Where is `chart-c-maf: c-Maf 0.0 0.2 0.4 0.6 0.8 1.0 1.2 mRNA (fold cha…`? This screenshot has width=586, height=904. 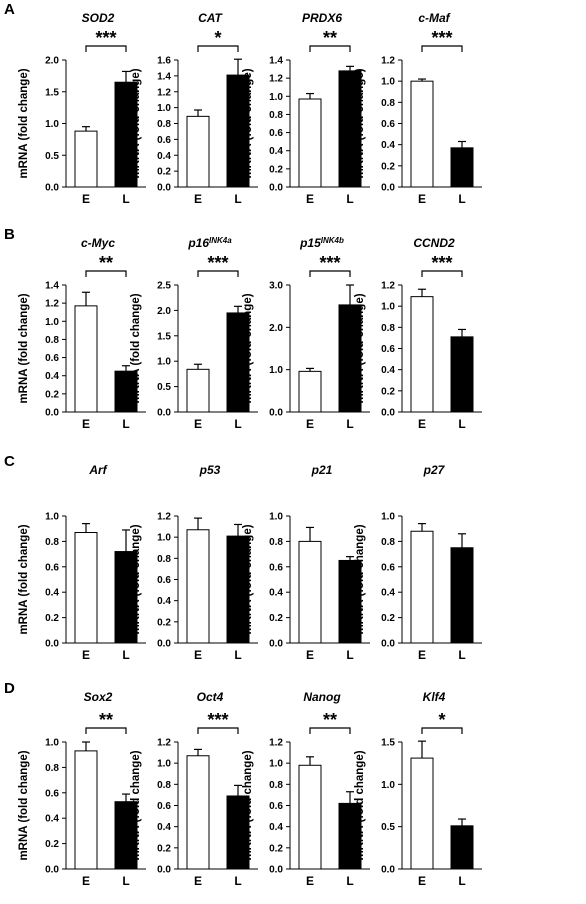
chart-c-maf: c-Maf 0.0 0.2 0.4 0.6 0.8 1.0 1.2 mRNA (fold cha… is located at coordinates (418, 108).